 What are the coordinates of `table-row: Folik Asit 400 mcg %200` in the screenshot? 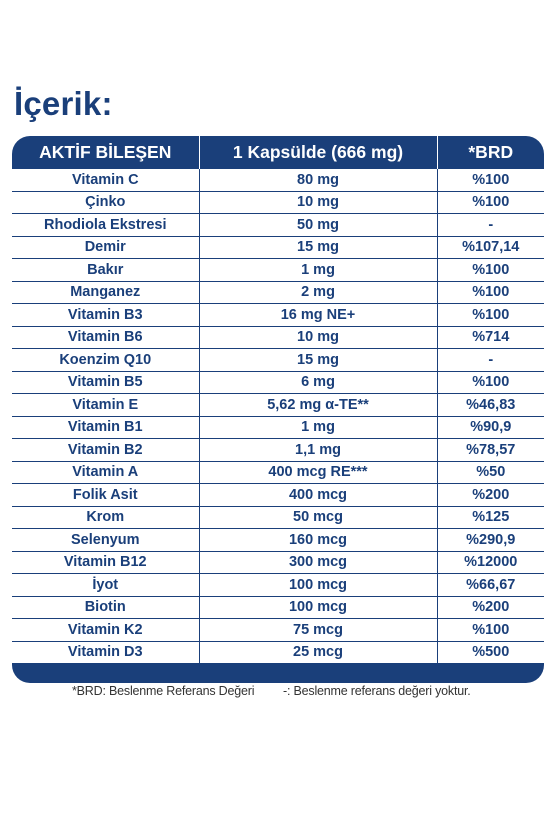 It's located at (278, 494).